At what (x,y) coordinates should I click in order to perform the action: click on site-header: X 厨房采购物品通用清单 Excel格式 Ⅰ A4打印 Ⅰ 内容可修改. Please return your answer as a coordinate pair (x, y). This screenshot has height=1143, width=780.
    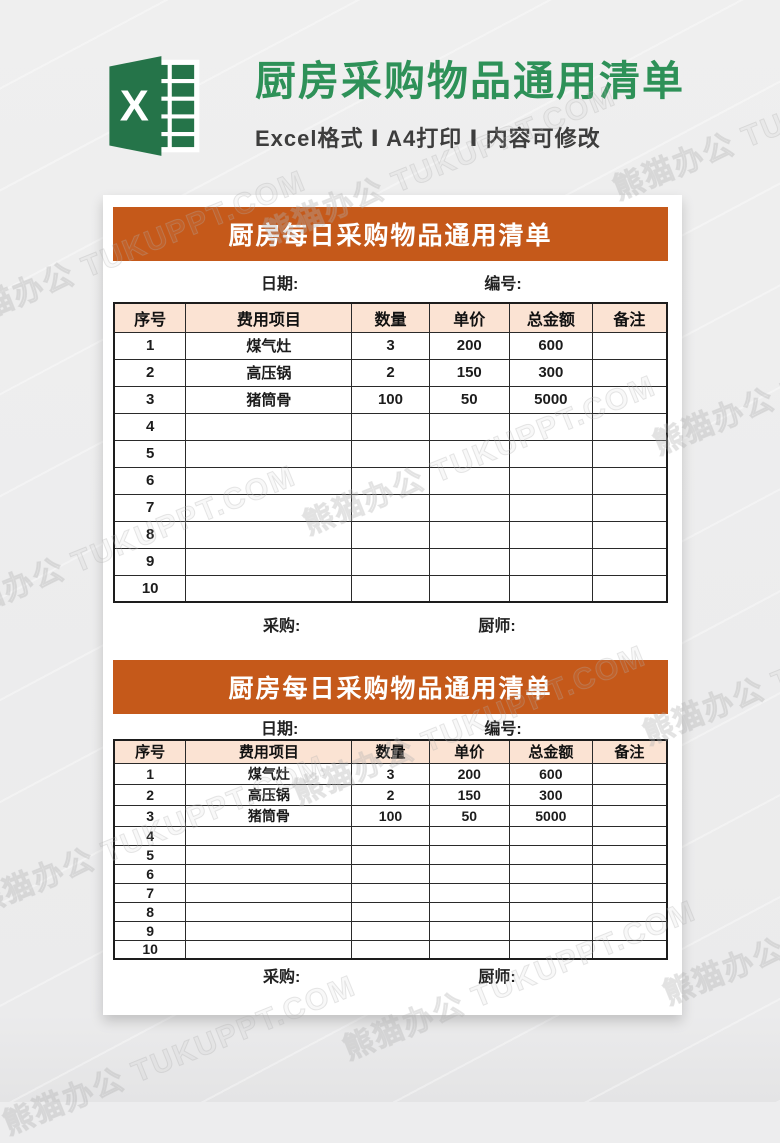
    Looking at the image, I should click on (422, 106).